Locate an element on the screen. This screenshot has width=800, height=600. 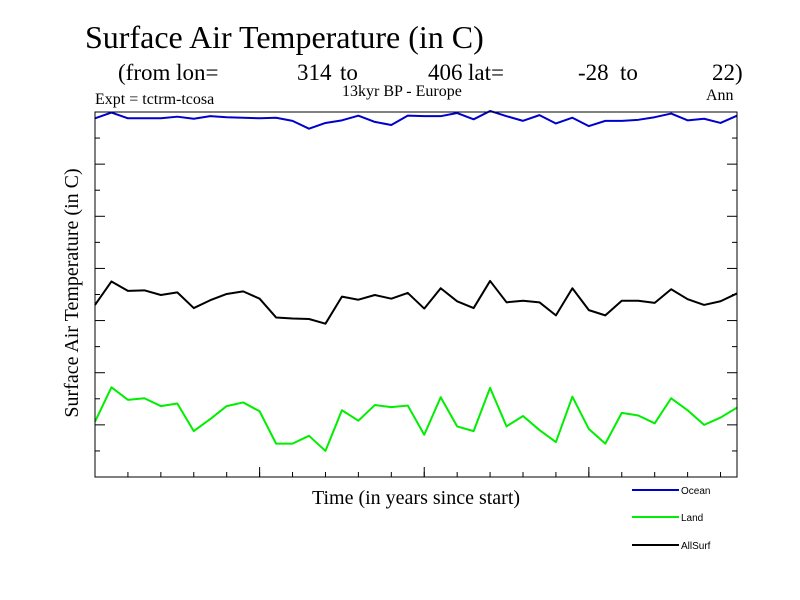
subtitle-lat-start: -28 is located at coordinates (593, 72).